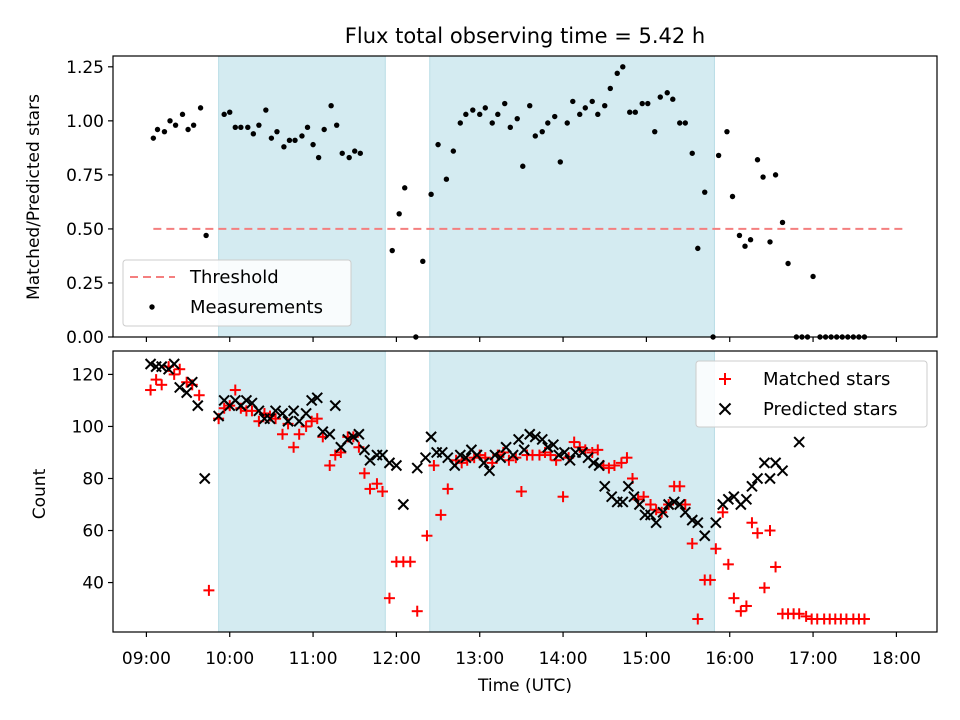  What do you see at coordinates (646, 659) in the screenshot?
I see `x-tick-label: 15:00` at bounding box center [646, 659].